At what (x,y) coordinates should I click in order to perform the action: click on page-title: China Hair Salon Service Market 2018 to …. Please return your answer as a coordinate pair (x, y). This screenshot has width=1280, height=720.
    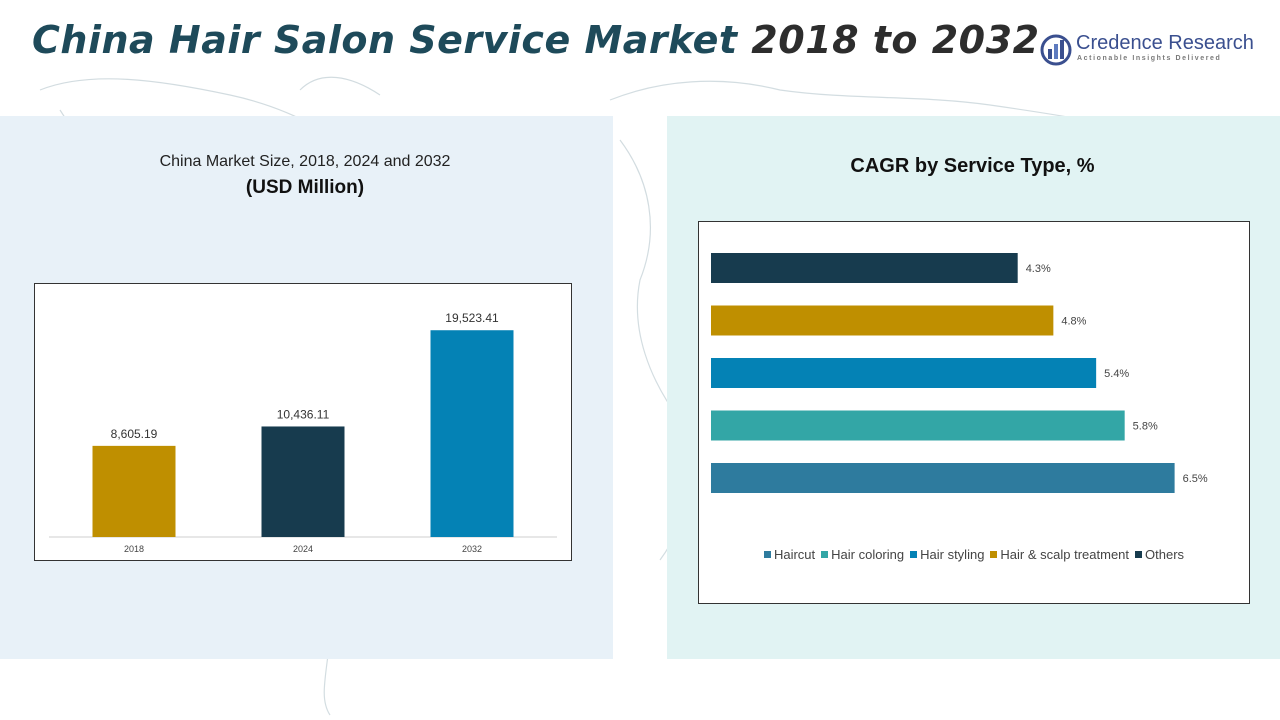
    Looking at the image, I should click on (536, 40).